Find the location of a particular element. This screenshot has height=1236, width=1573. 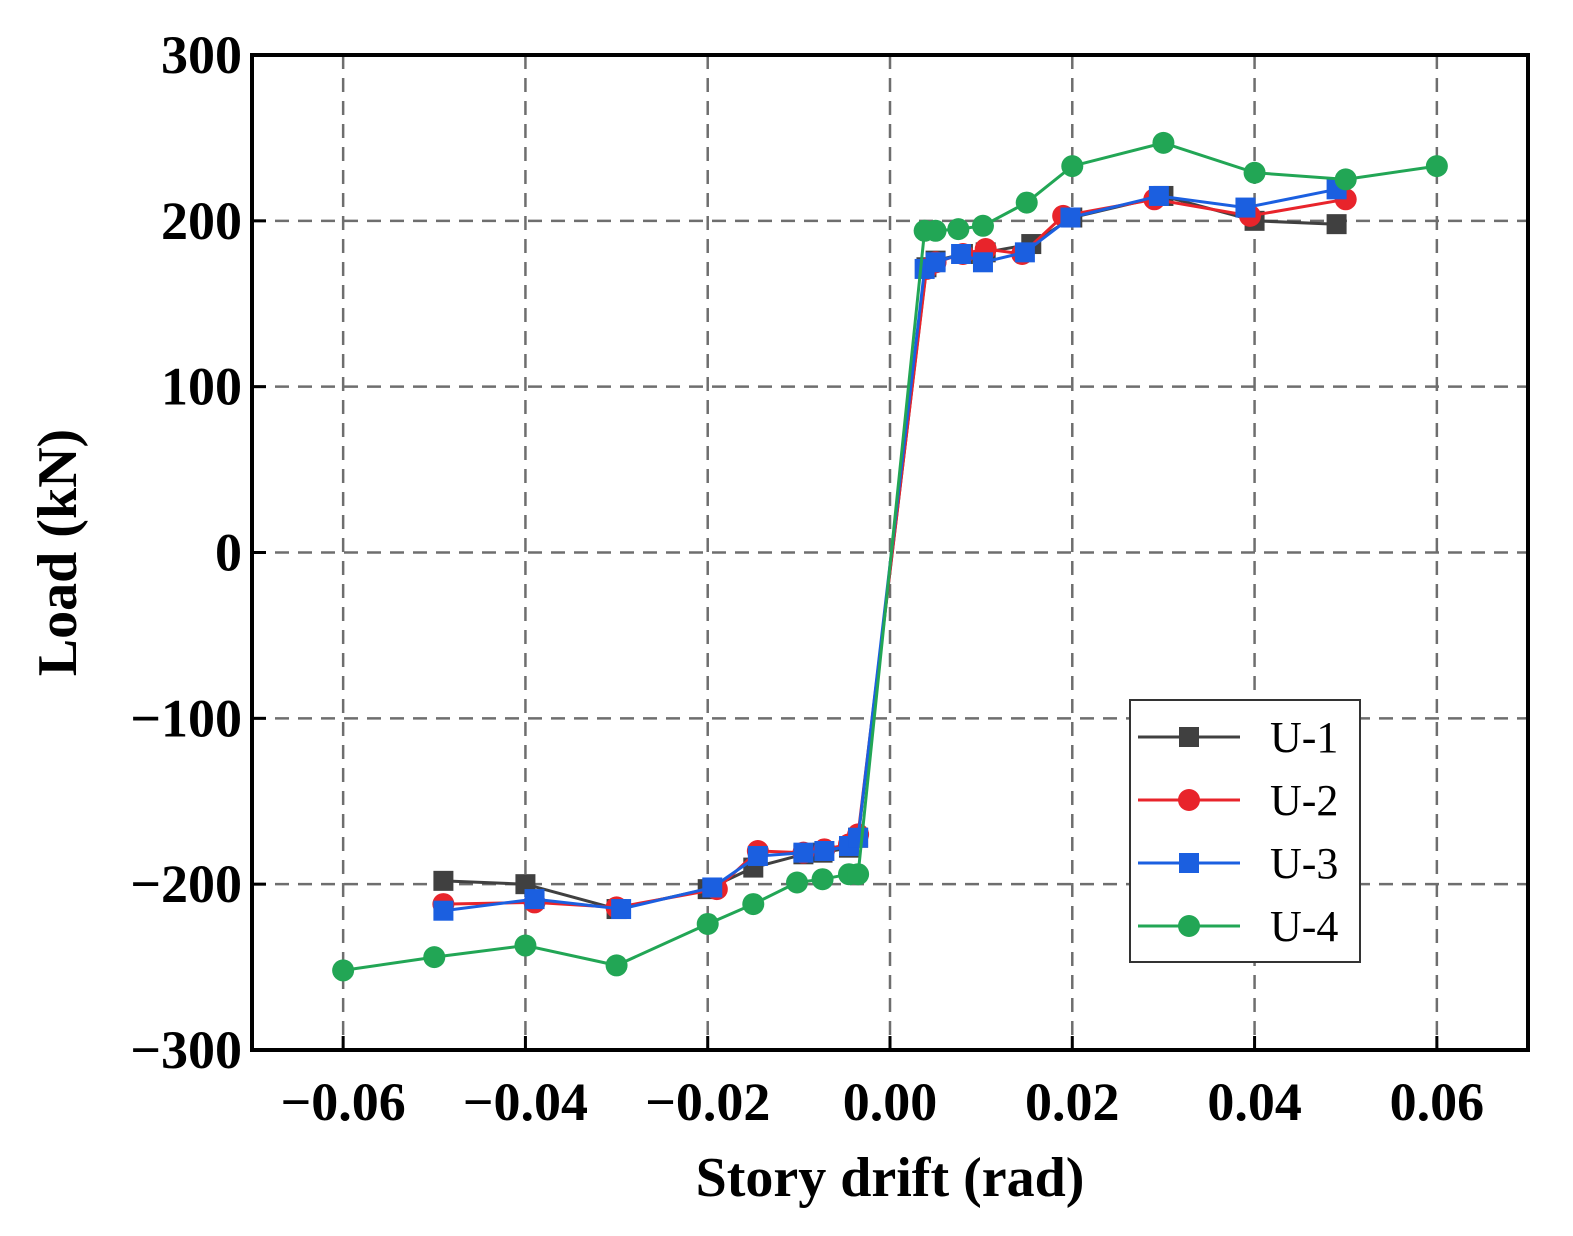

x-tick-label: 0.04 is located at coordinates (1254, 1102).